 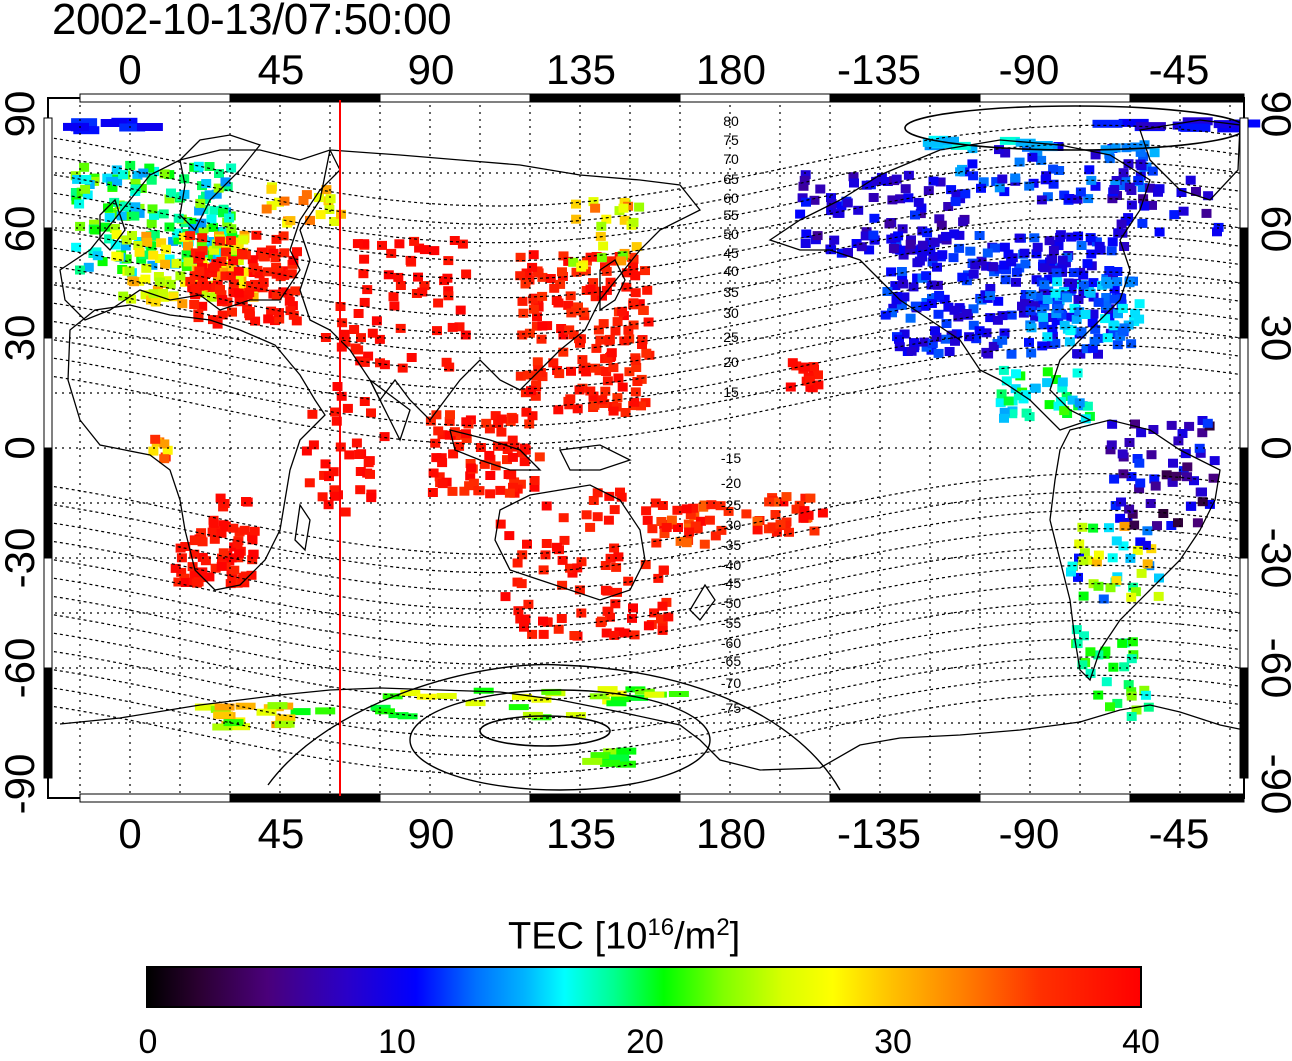 What do you see at coordinates (21, 558) in the screenshot?
I see `left-lat-tick: -30` at bounding box center [21, 558].